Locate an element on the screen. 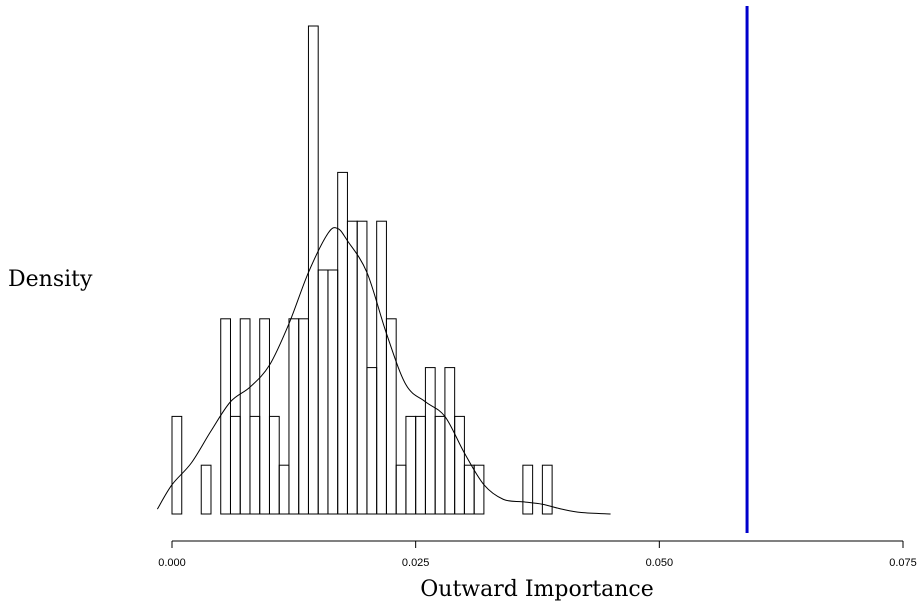 The image size is (922, 608). x-axis-label: Outward Importance is located at coordinates (536, 589).